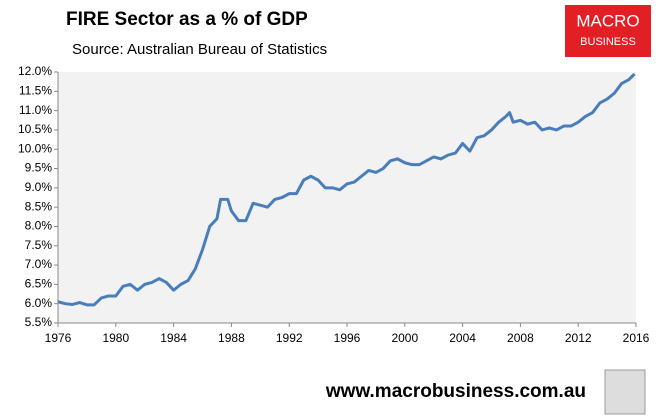 This screenshot has height=420, width=660. I want to click on website: www.macrobusiness.com.au, so click(455, 391).